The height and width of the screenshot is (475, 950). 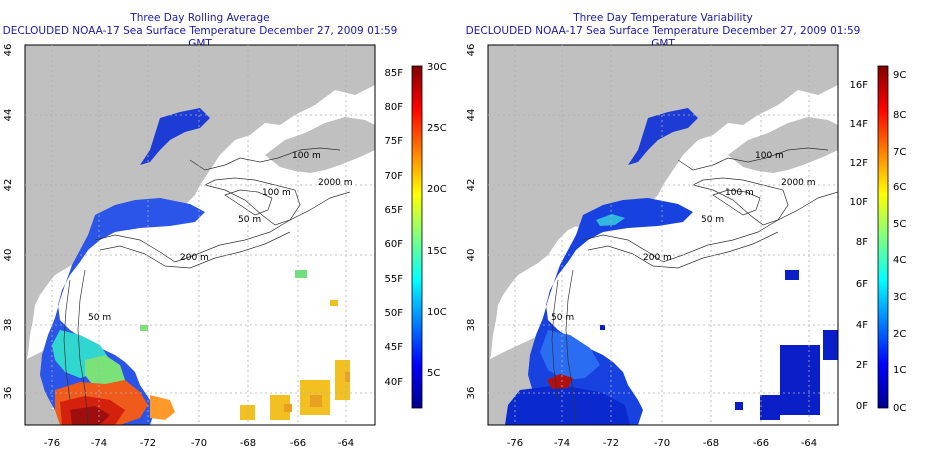 I want to click on colorbar-f-label: 65F, so click(x=394, y=210).